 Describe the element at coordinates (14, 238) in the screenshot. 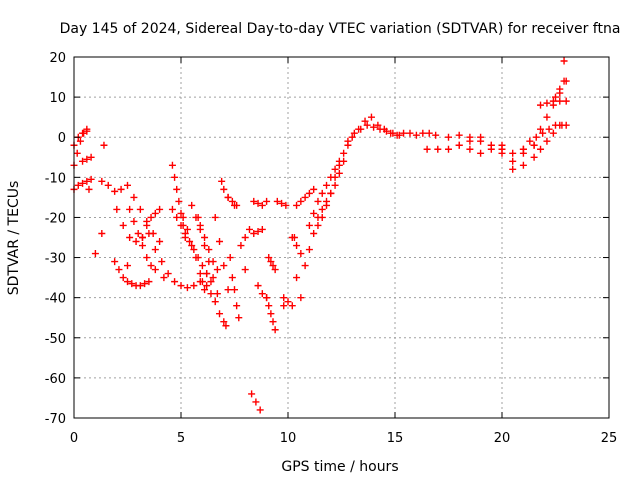

I see `y-axis-label: SDTVAR / TECUs` at that location.